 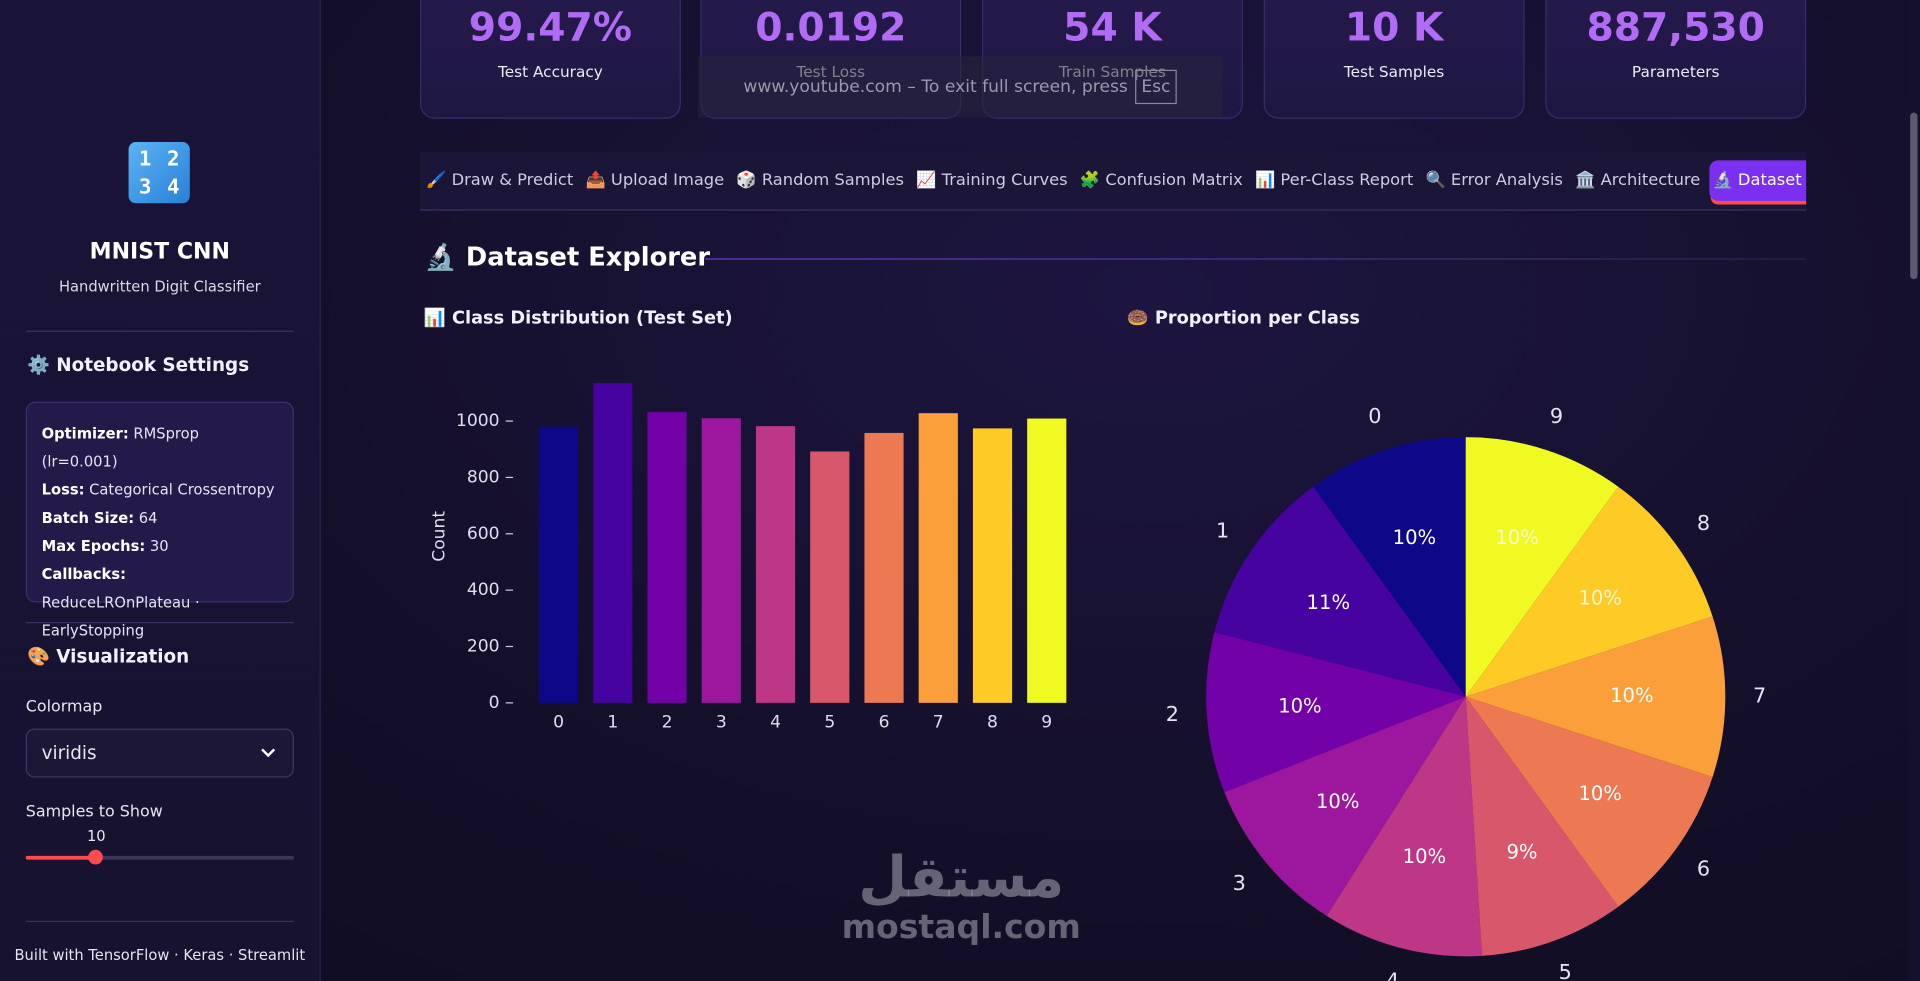 I want to click on colormap-select: viridis, so click(x=159, y=753).